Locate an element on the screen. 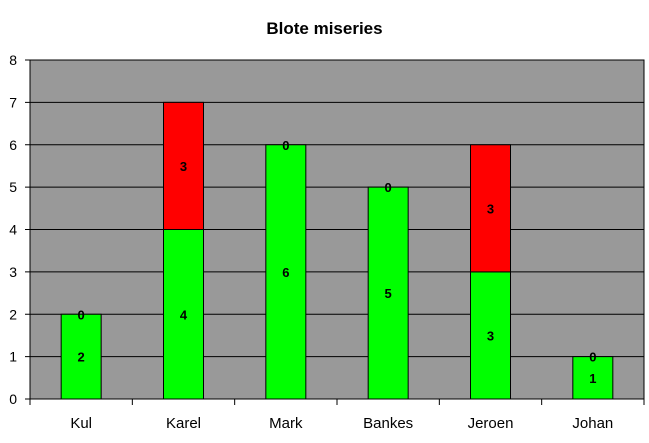  x-tick-label: Jeroen is located at coordinates (491, 423).